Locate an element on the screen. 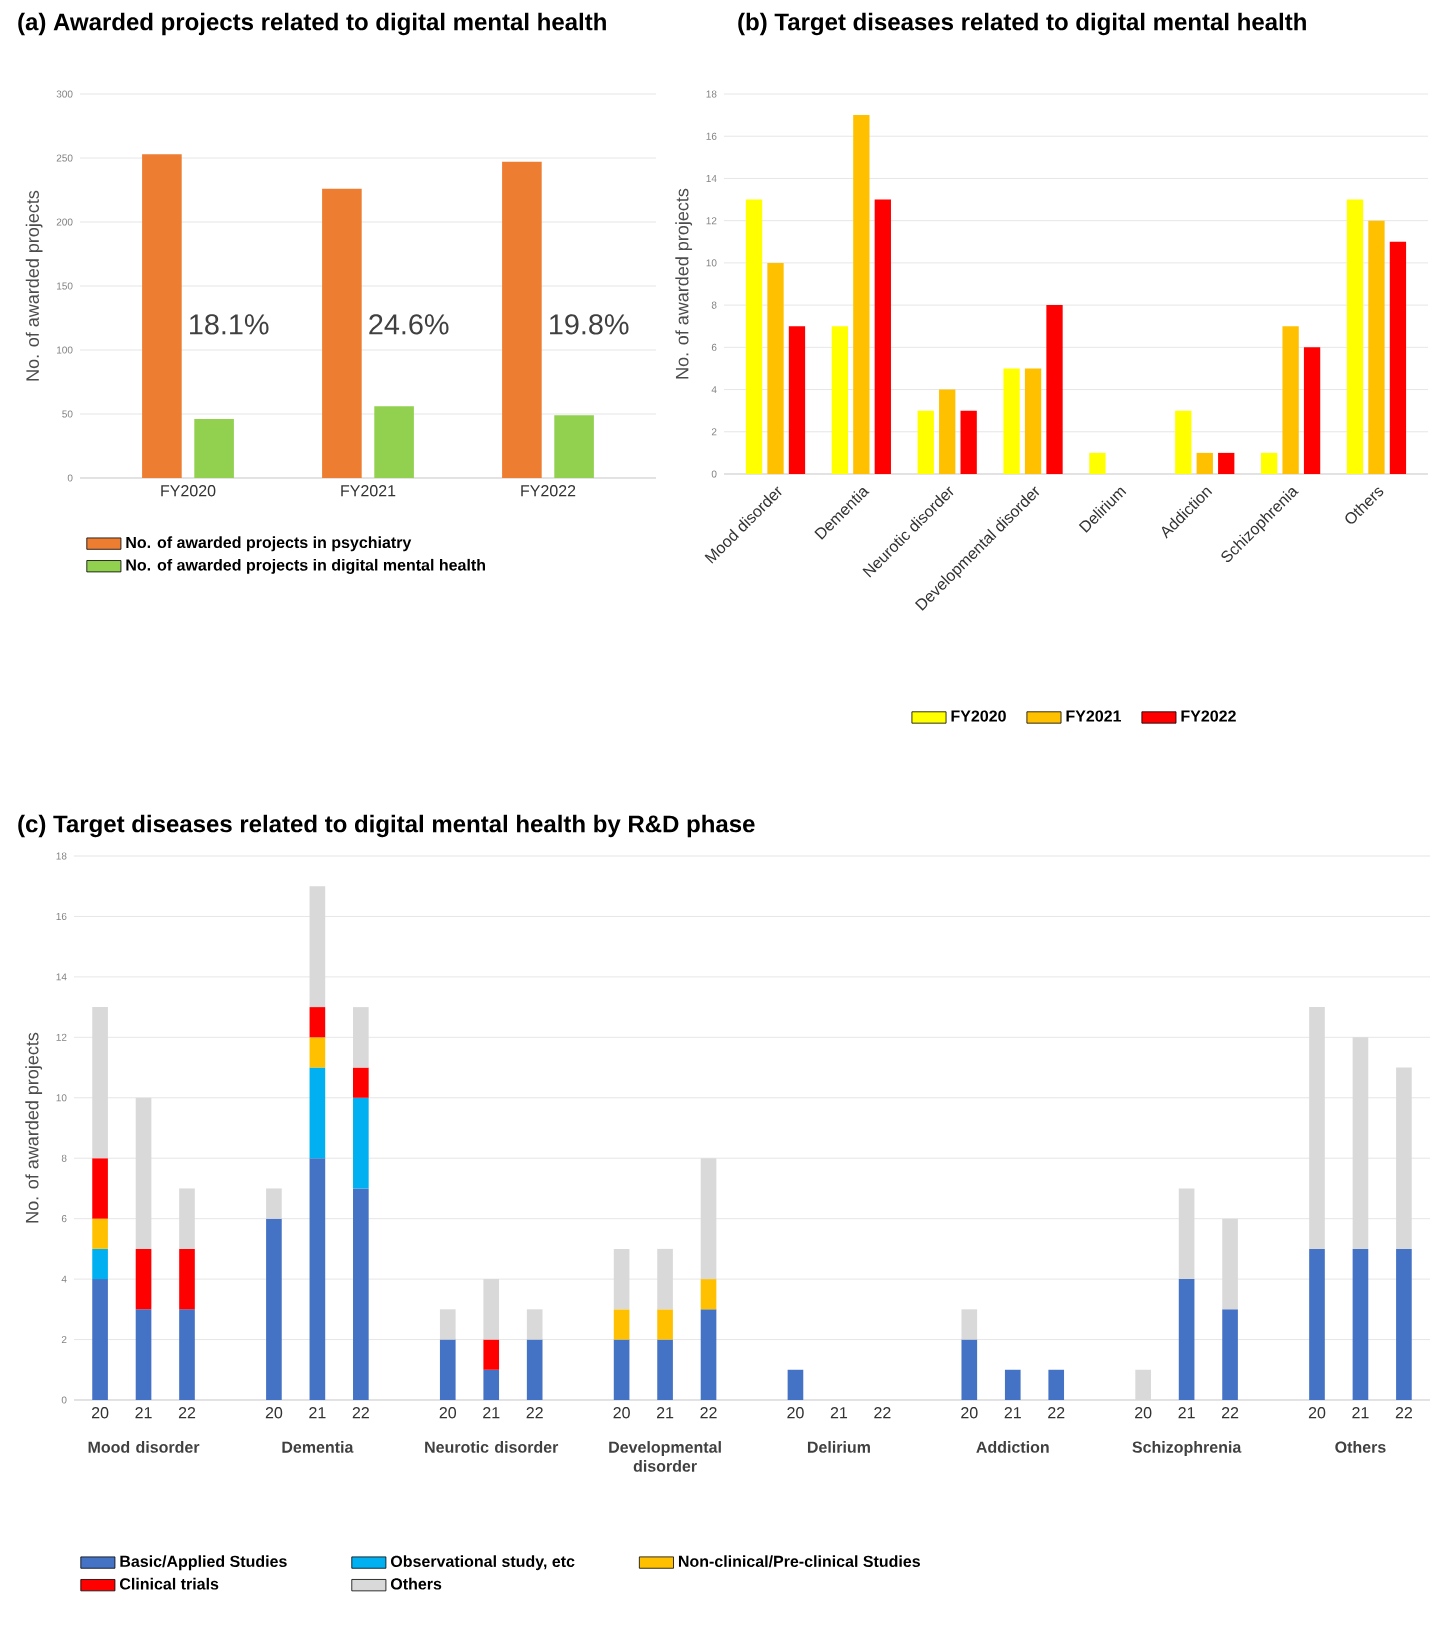 This screenshot has width=1440, height=1634. legend-label: FY2021 is located at coordinates (1094, 716).